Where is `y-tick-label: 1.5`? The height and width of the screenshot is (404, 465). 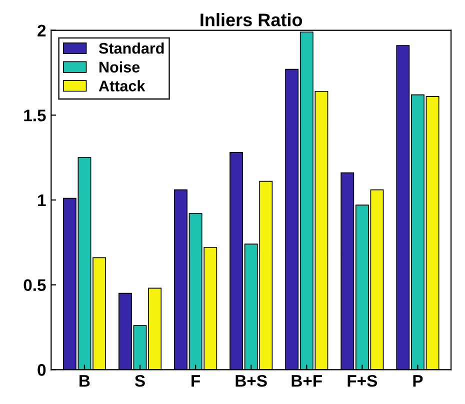
y-tick-label: 1.5 is located at coordinates (35, 116).